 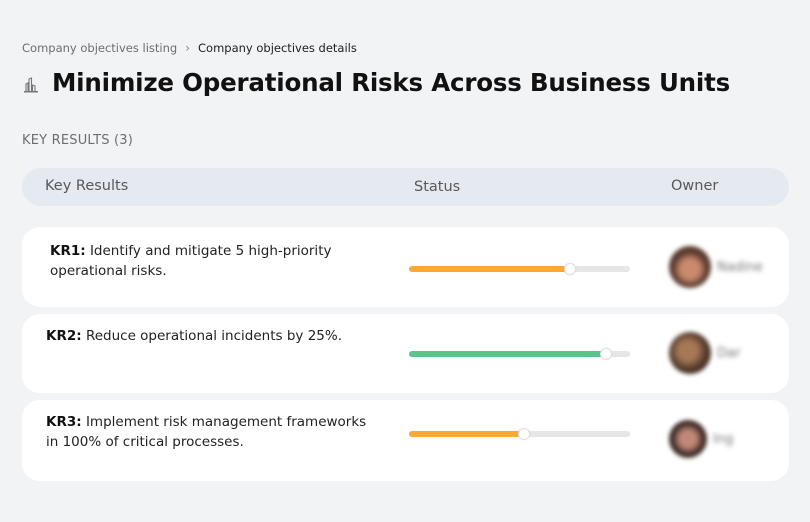 I want to click on owner-name: Nadine, so click(x=740, y=267).